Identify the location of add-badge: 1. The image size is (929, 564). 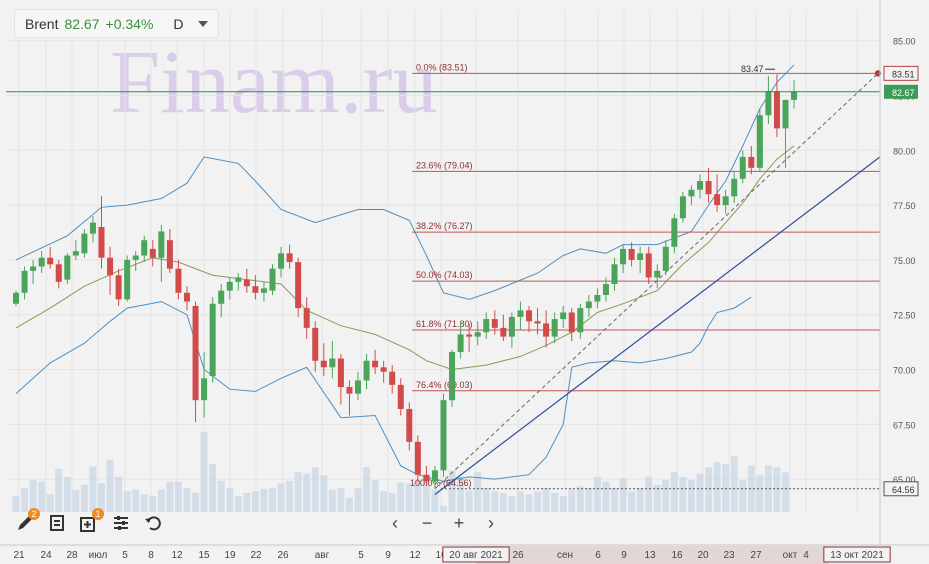
(98, 514).